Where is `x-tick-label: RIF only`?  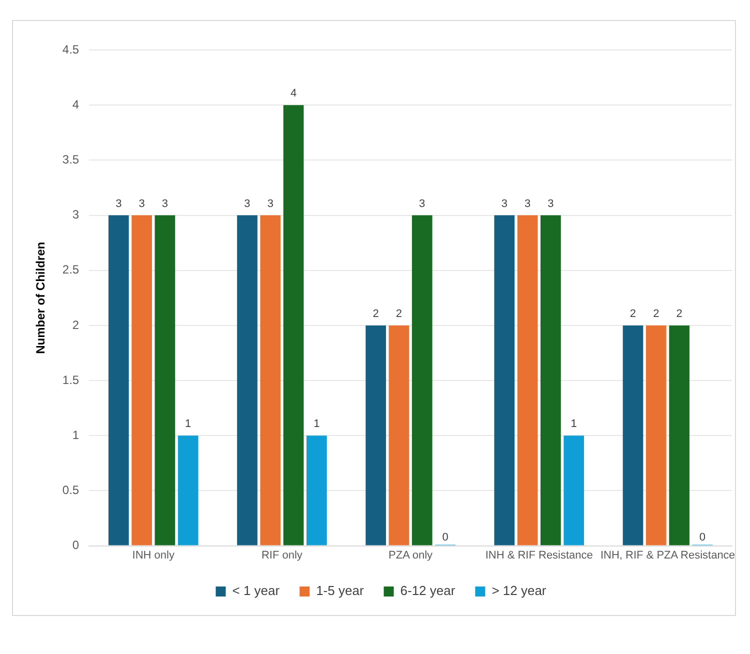
x-tick-label: RIF only is located at coordinates (282, 555).